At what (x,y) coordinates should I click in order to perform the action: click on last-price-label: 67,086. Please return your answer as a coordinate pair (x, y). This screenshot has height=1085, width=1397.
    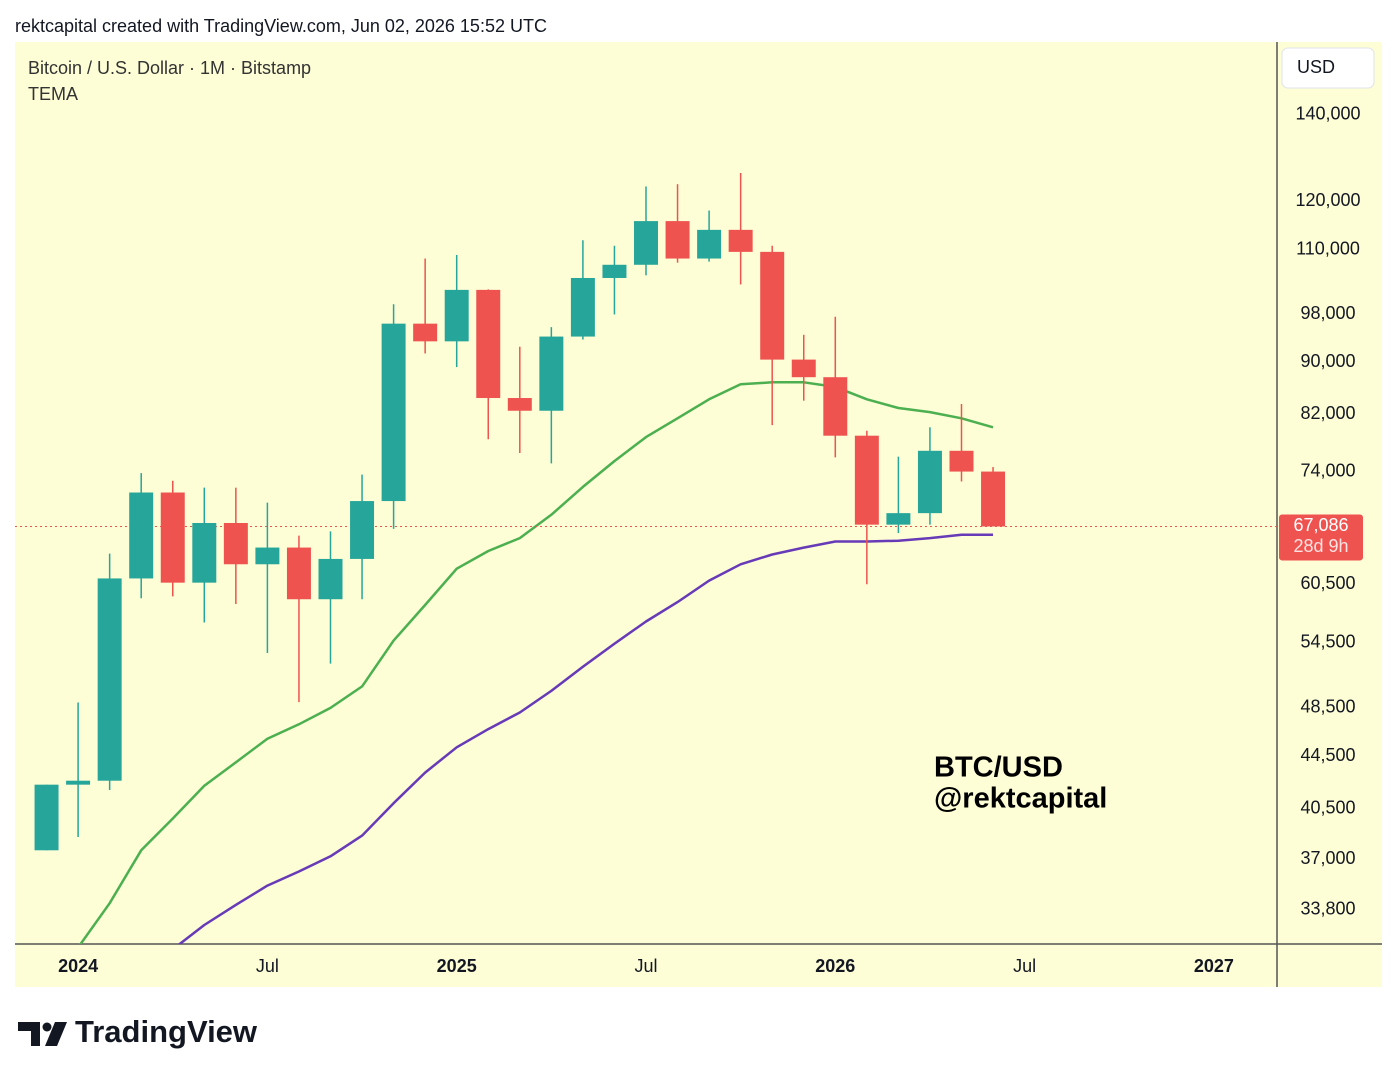
    Looking at the image, I should click on (1320, 525).